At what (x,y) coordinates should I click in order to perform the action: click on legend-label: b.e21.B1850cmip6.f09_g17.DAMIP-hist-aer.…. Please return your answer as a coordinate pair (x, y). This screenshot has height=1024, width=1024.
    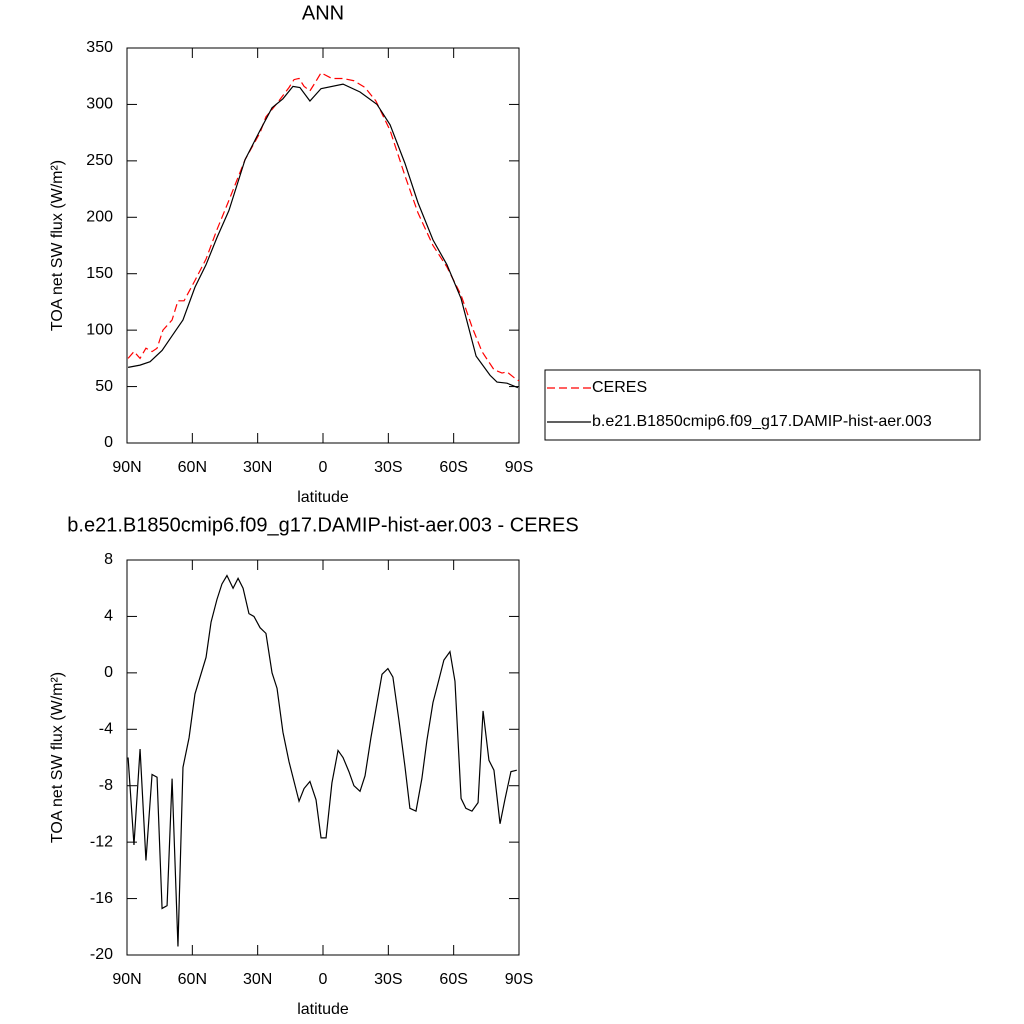
    Looking at the image, I should click on (762, 421).